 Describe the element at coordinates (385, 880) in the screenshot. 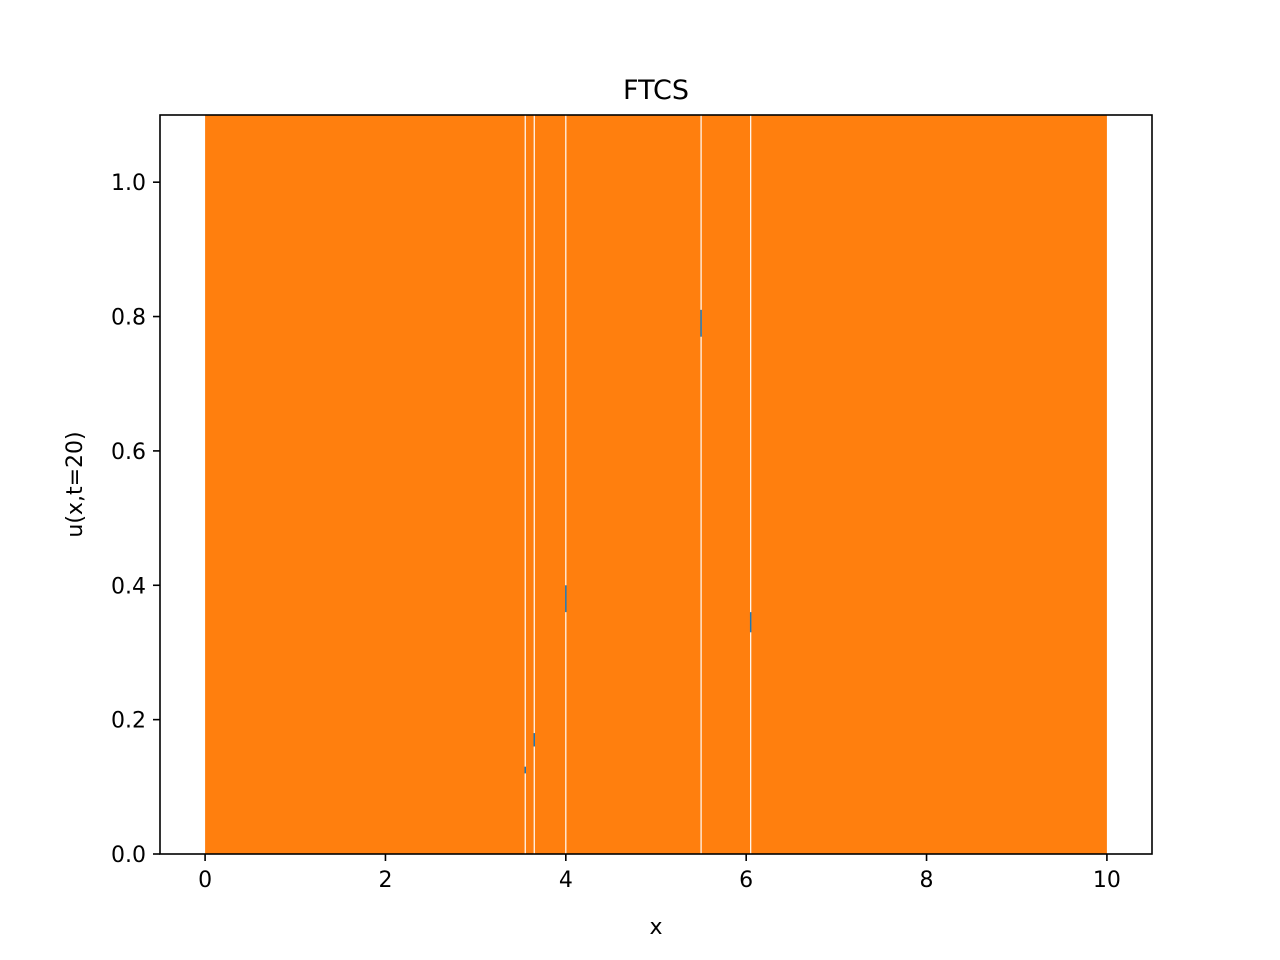

I see `x-tick-label: 2` at that location.